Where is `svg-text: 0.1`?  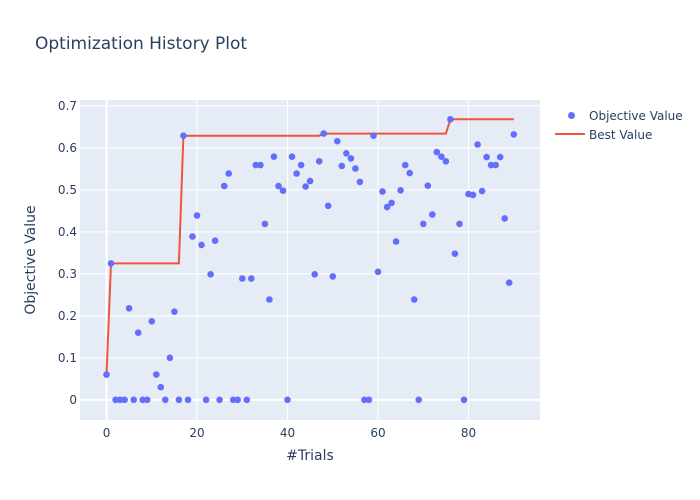
svg-text: 0.1 is located at coordinates (67, 358).